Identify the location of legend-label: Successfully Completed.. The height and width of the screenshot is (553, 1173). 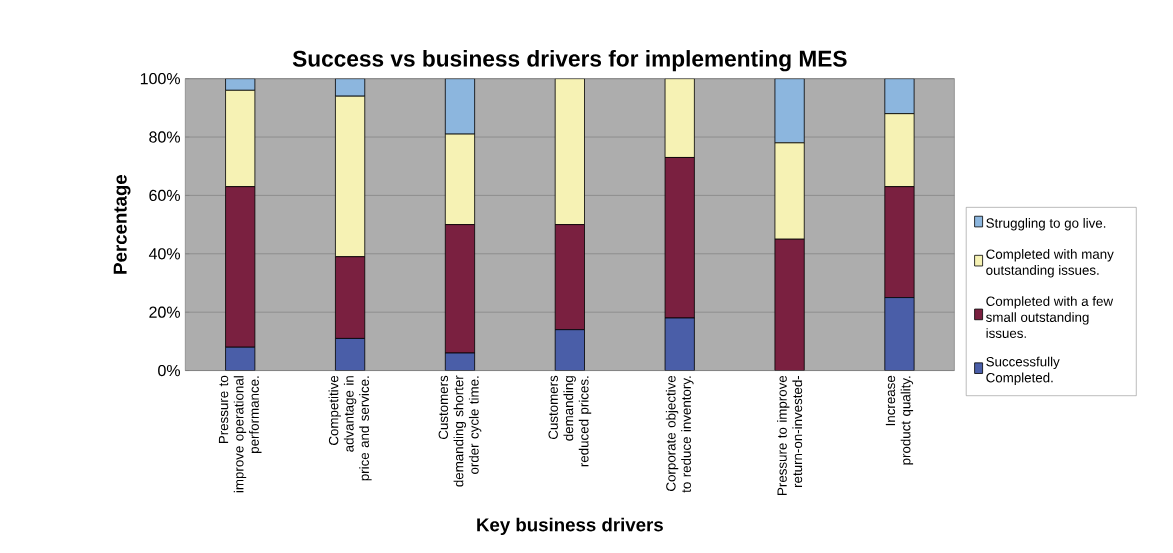
(1023, 370).